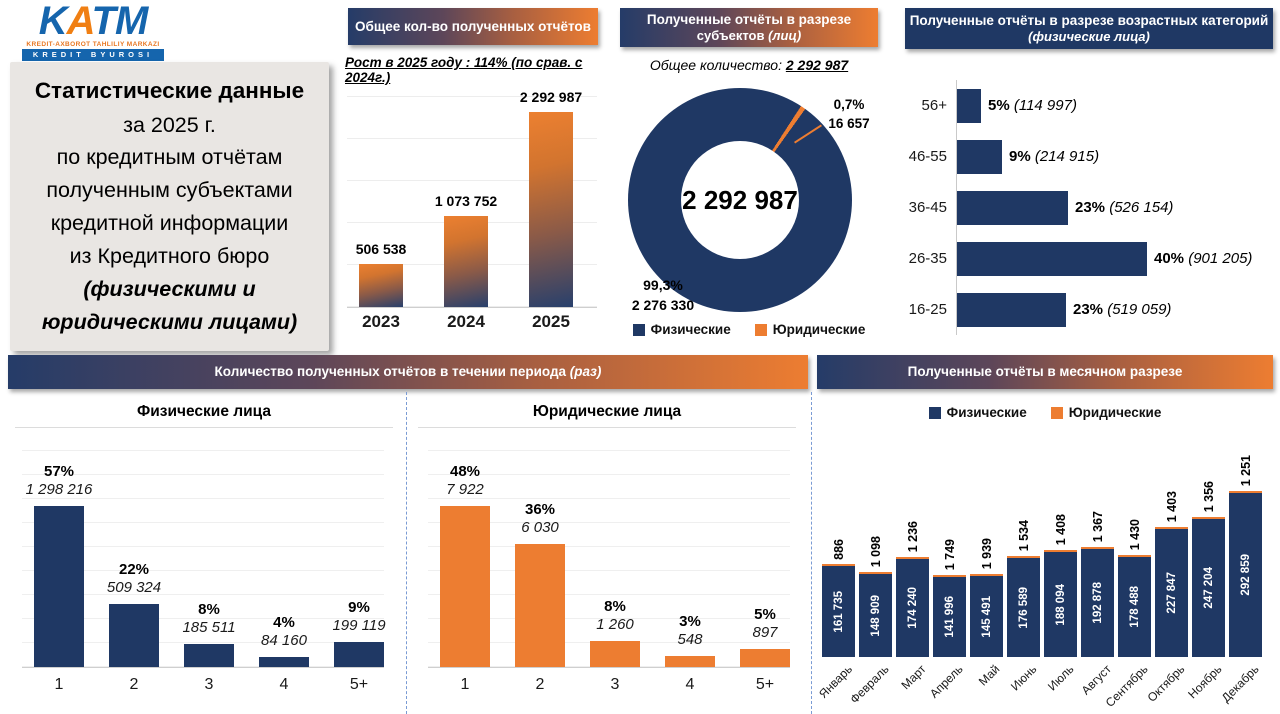 The width and height of the screenshot is (1280, 714). Describe the element at coordinates (59, 565) in the screenshot. I see `period-bar-group: 57% 1 298 216` at that location.